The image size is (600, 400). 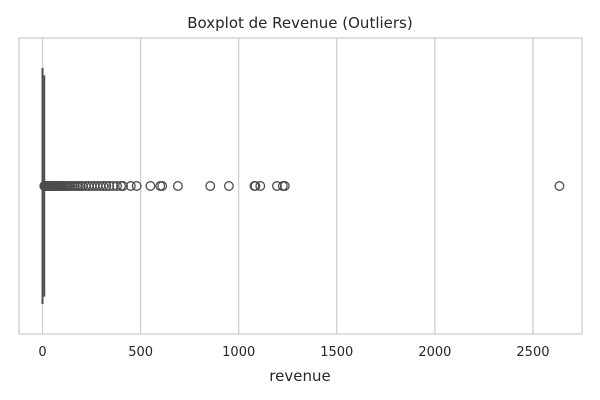 I want to click on x-tick-labels: 0 500 1000 1500 2000 2500, so click(x=293, y=352).